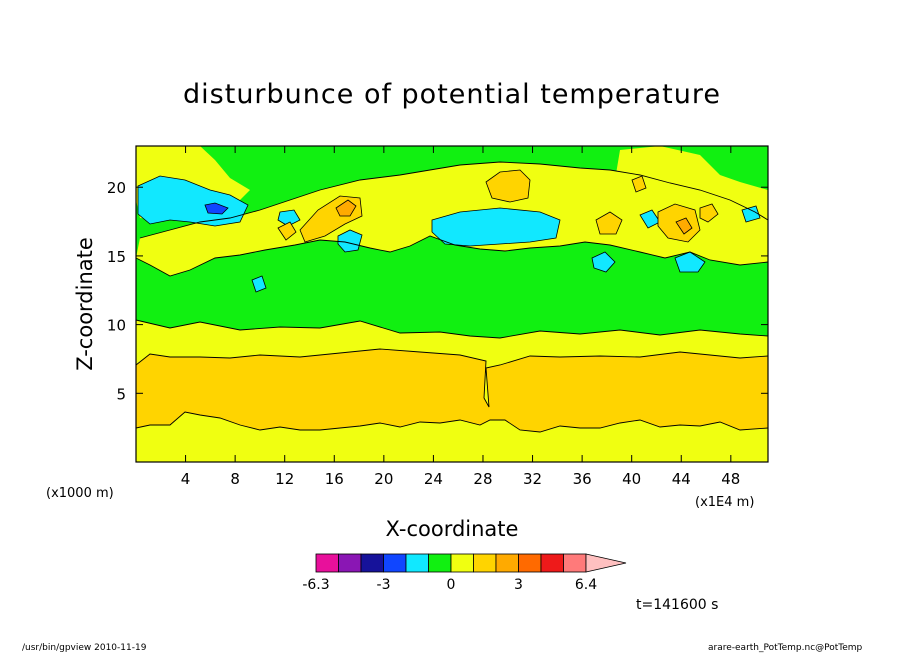 This screenshot has height=654, width=904. Describe the element at coordinates (724, 502) in the screenshot. I see `x-unit-right: (x1E4 m)` at that location.